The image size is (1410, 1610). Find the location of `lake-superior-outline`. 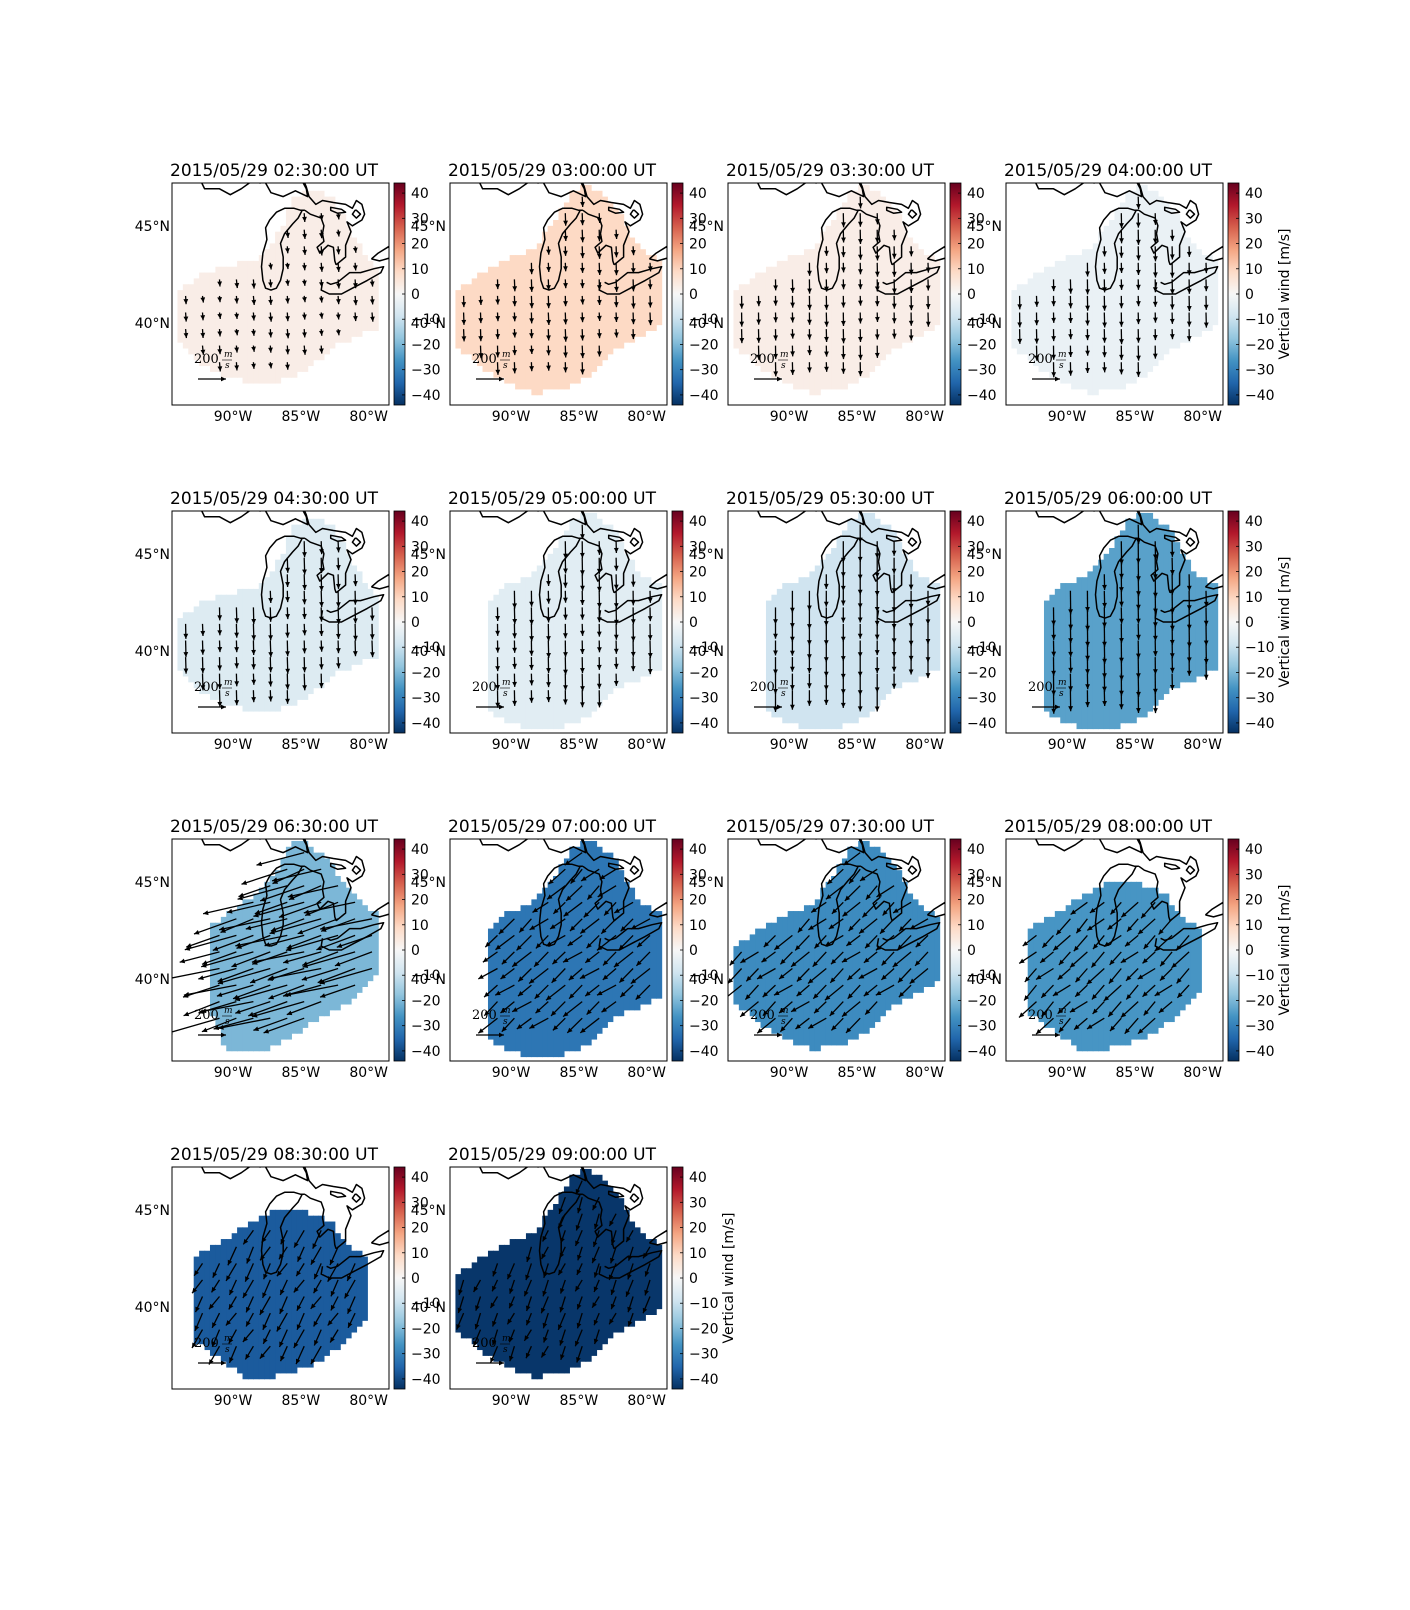

lake-superior-outline is located at coordinates (255, 1174).